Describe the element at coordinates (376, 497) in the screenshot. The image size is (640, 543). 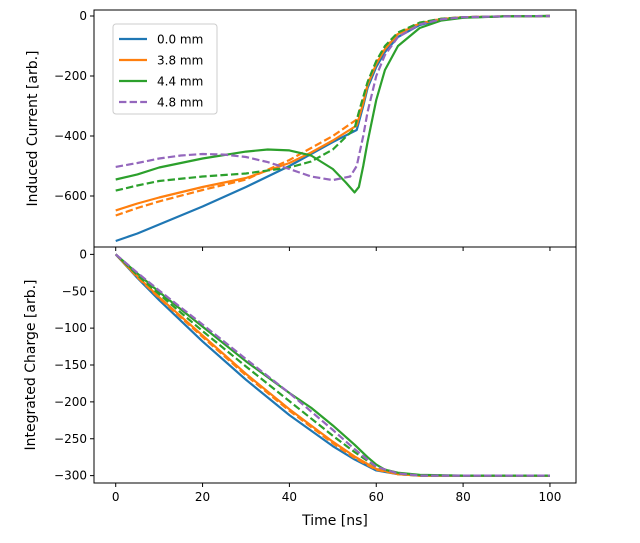
I see `x-tick-label: 60` at that location.